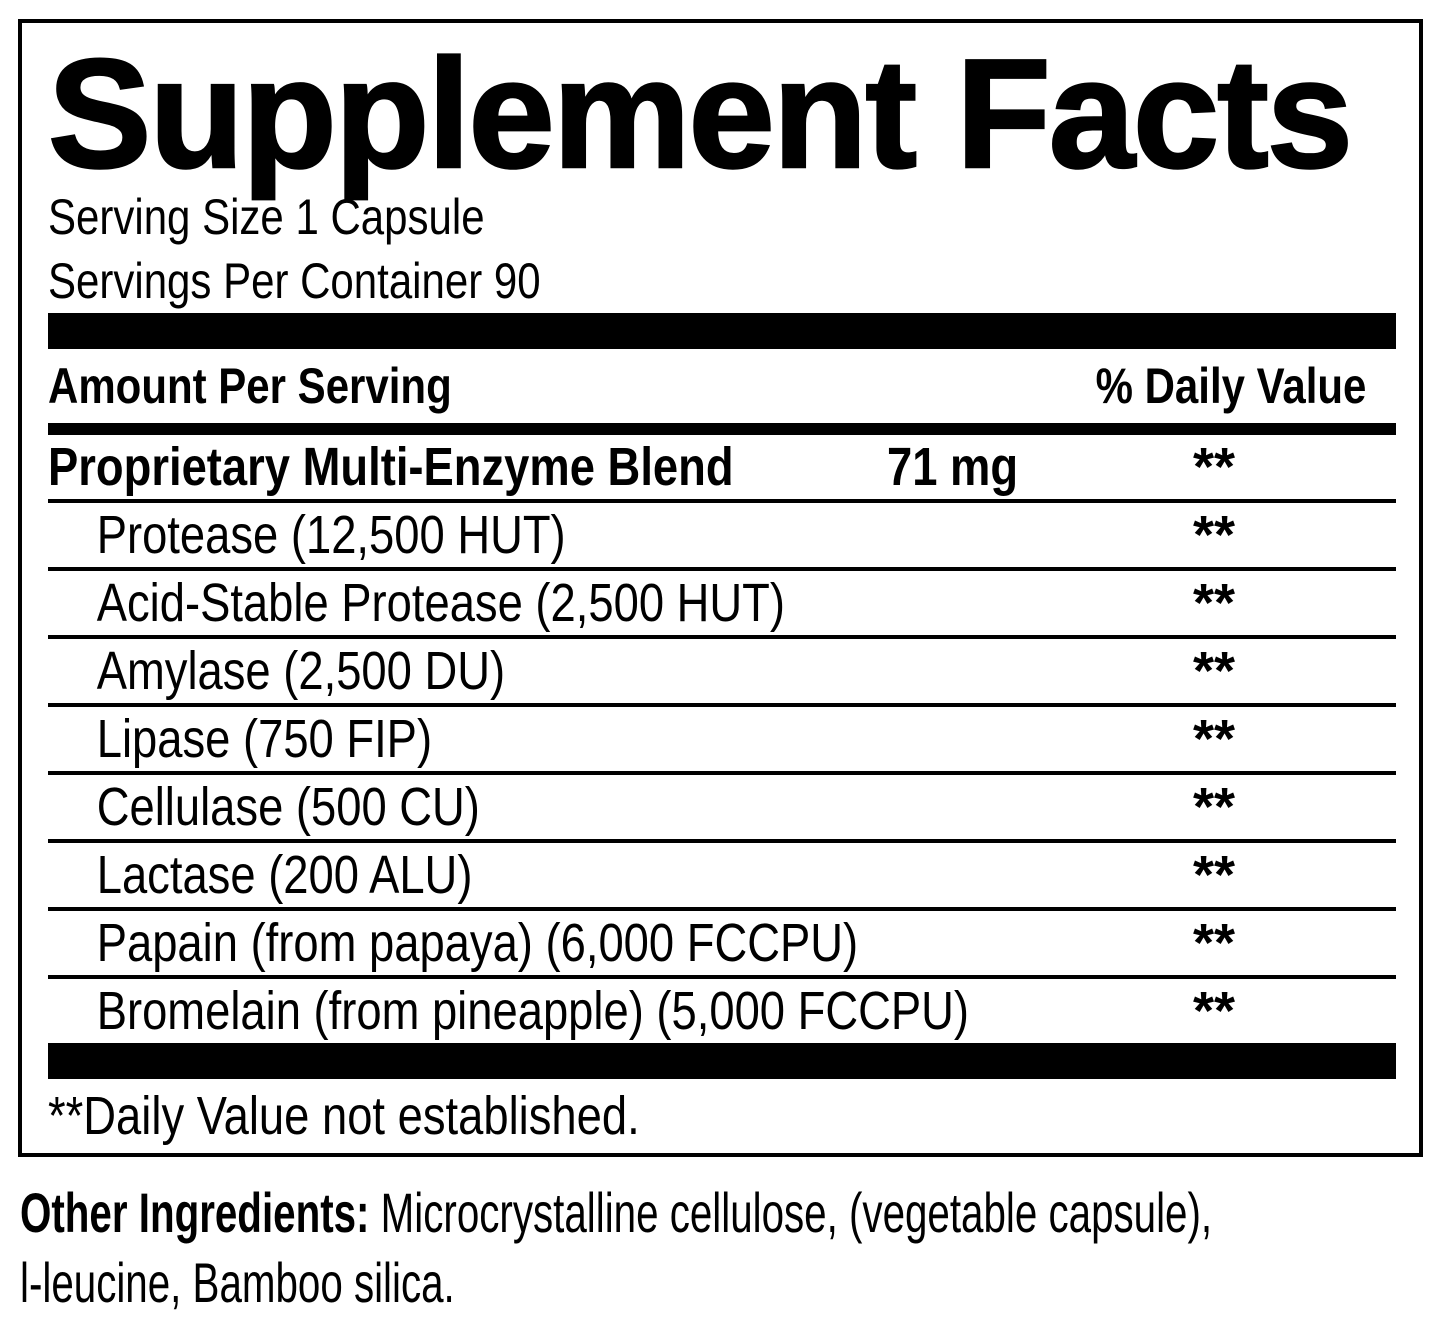 The width and height of the screenshot is (1445, 1339). I want to click on column-header-row: Amount Per Serving % Daily Value, so click(722, 386).